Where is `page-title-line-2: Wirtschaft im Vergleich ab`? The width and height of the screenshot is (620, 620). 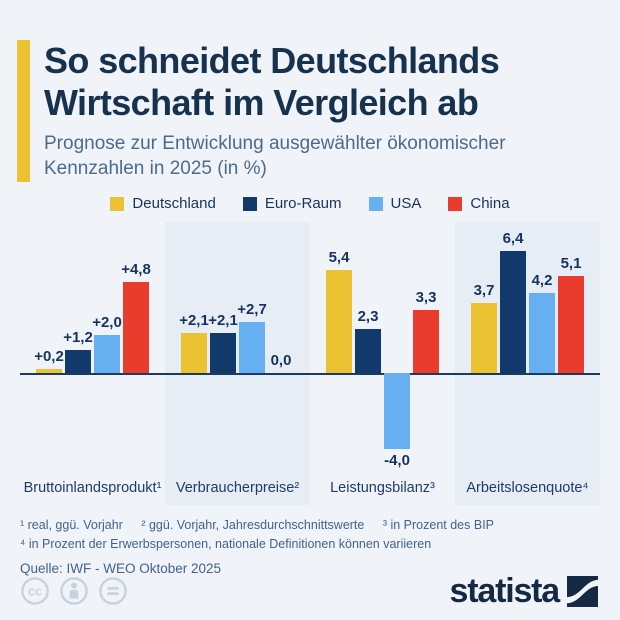
page-title-line-2: Wirtschaft im Vergleich ab is located at coordinates (261, 103).